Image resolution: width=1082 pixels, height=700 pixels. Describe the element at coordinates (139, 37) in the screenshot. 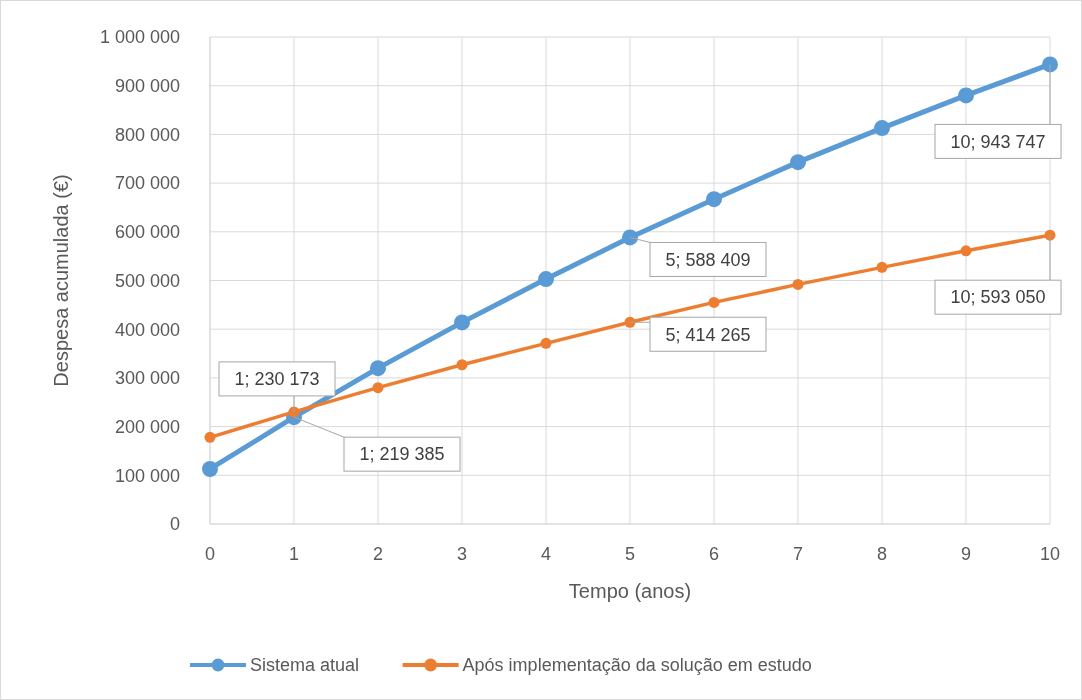

I see `y-tick-label: 1 000 000` at that location.